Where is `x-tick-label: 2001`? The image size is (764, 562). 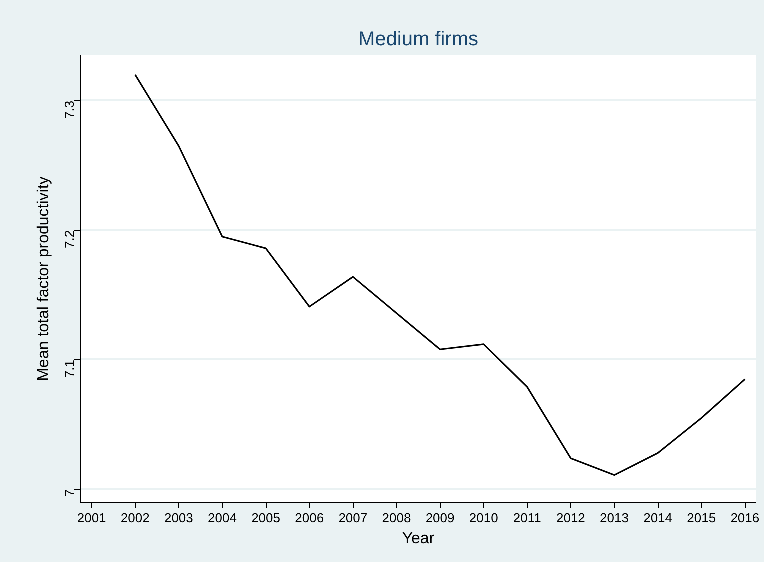
x-tick-label: 2001 is located at coordinates (91, 518).